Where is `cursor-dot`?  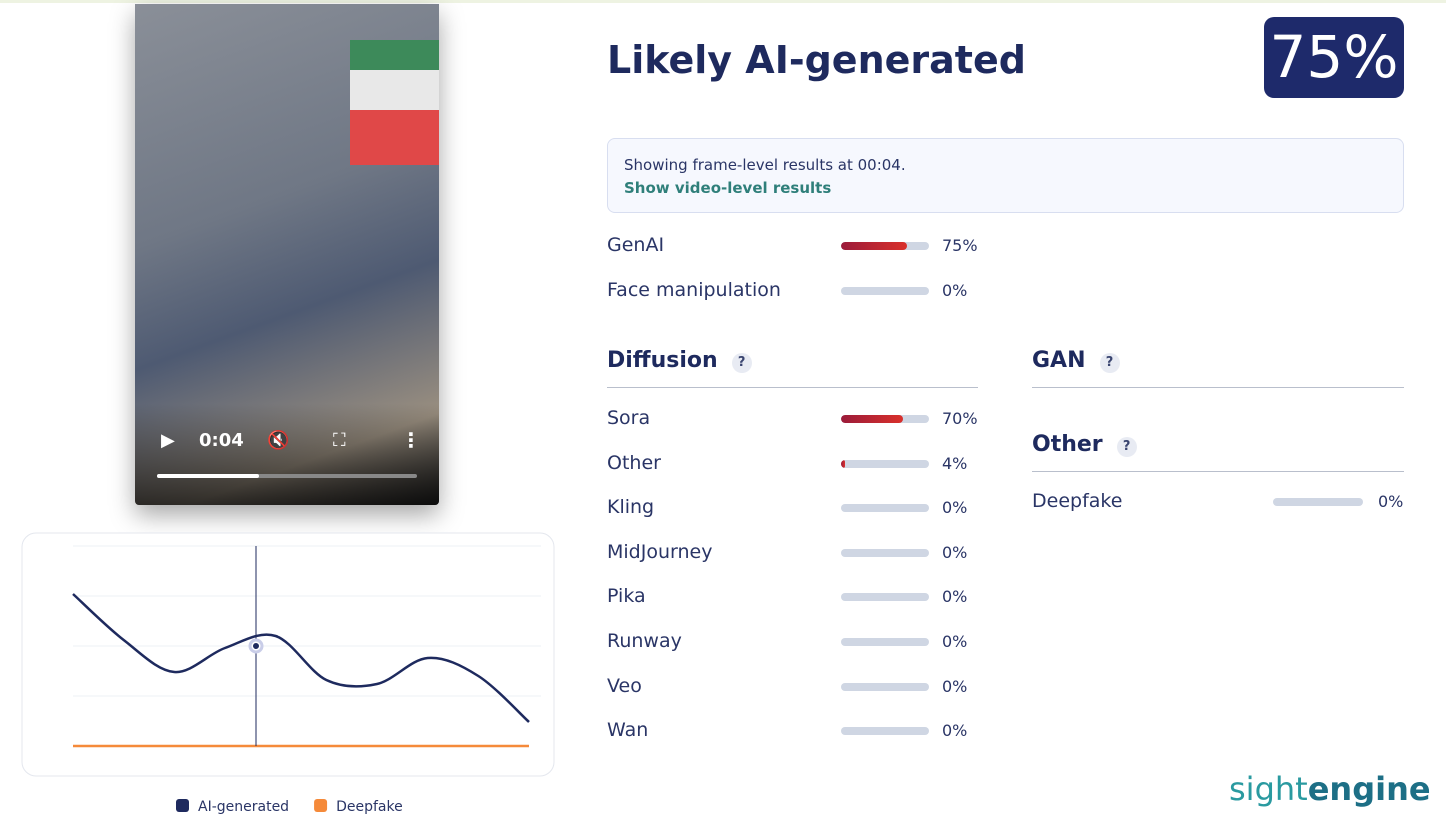
cursor-dot is located at coordinates (256, 646).